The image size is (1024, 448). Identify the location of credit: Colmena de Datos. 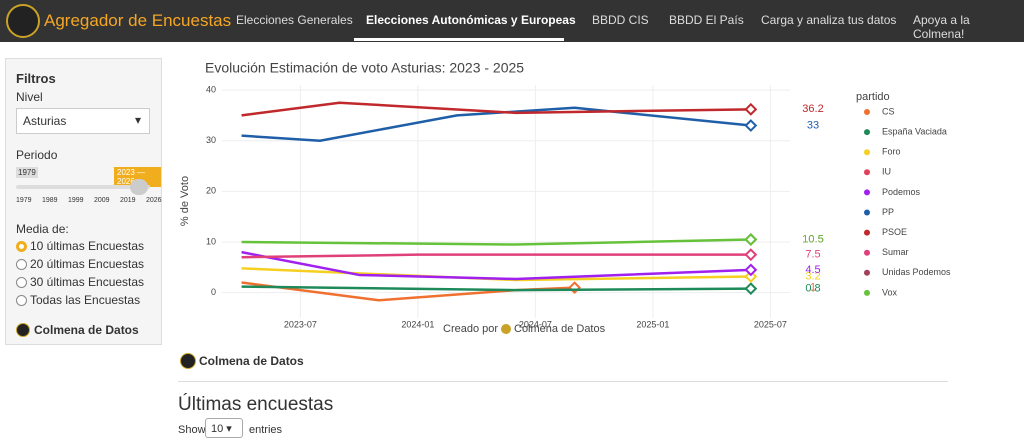
(560, 329).